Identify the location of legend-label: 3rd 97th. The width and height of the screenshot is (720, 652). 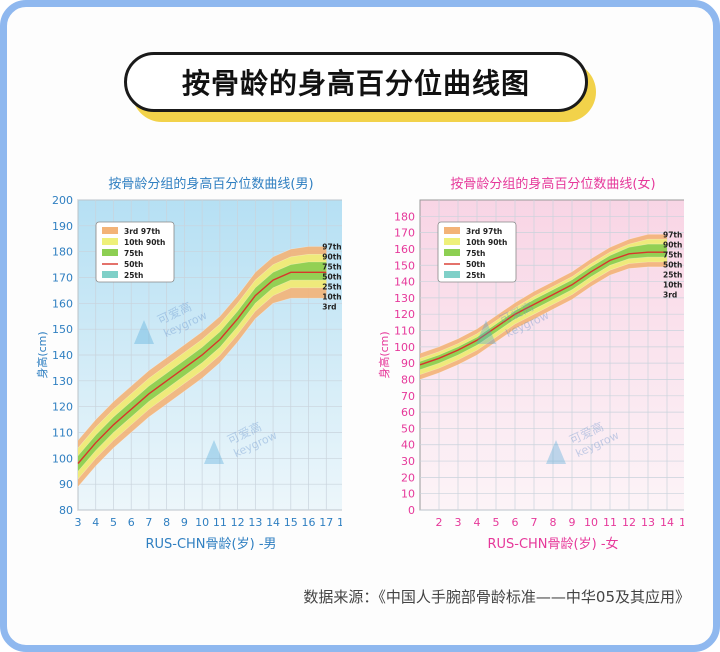
(142, 231).